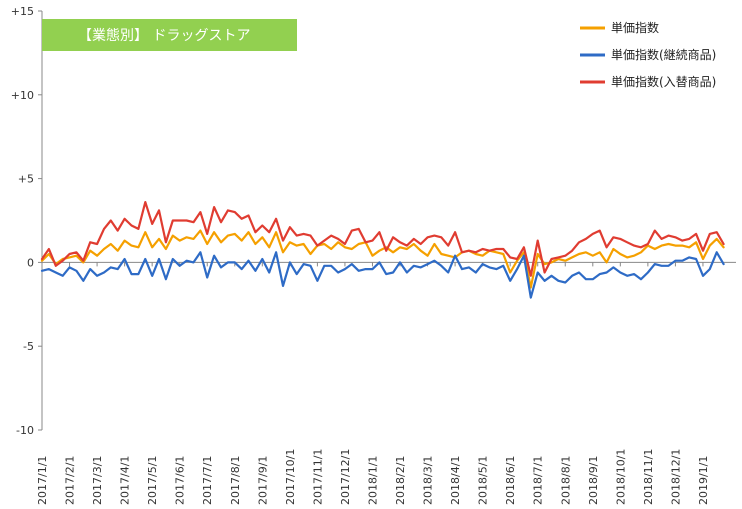 Image resolution: width=742 pixels, height=509 pixels. What do you see at coordinates (317, 477) in the screenshot?
I see `x-tick-label: 2017/11/1` at bounding box center [317, 477].